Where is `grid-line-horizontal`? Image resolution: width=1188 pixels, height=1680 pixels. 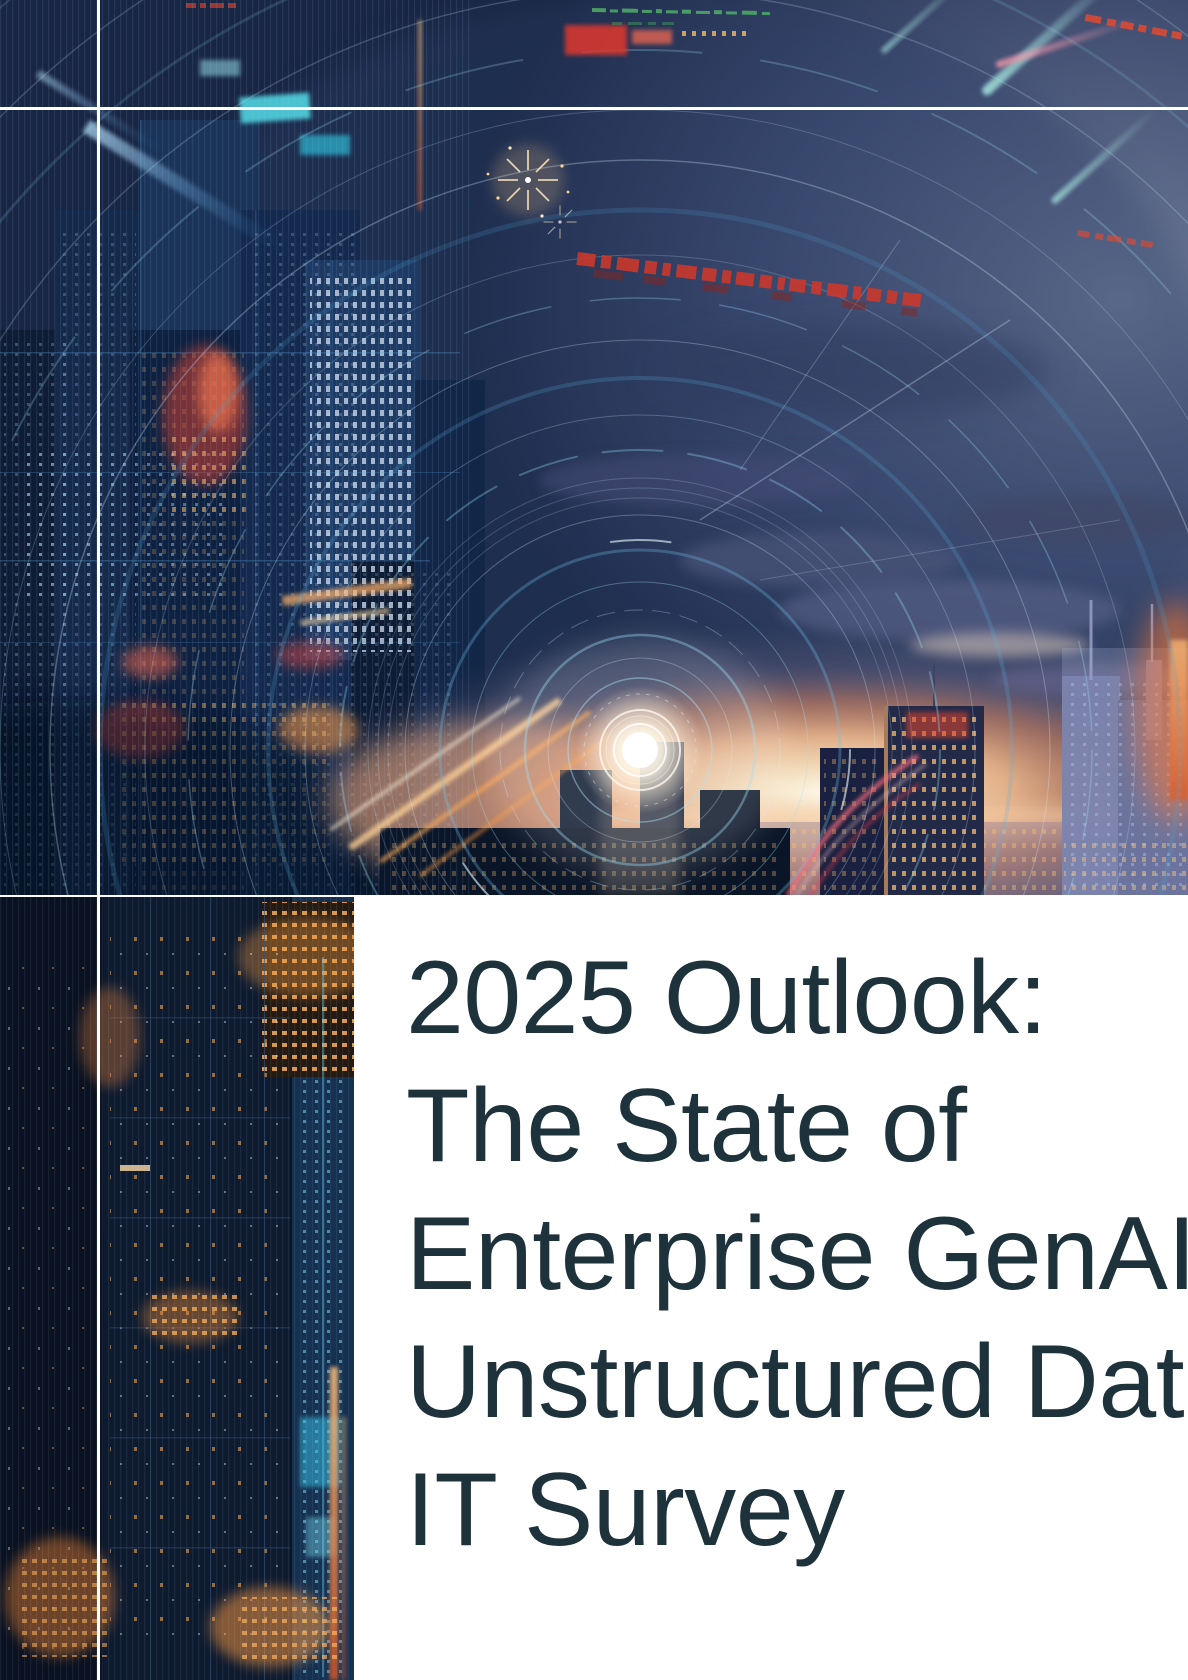 grid-line-horizontal is located at coordinates (594, 108).